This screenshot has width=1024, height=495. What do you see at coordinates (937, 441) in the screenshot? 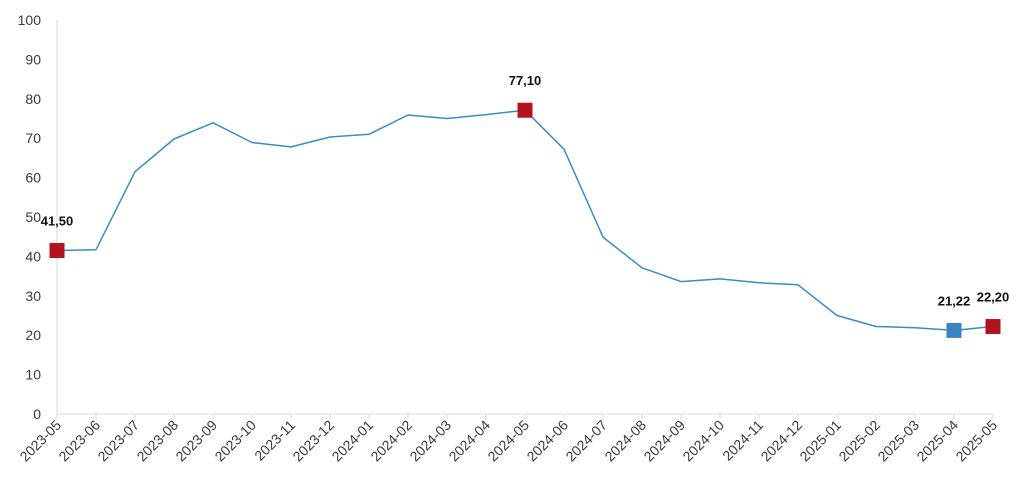
I see `x-tick-label: 2025-04` at bounding box center [937, 441].